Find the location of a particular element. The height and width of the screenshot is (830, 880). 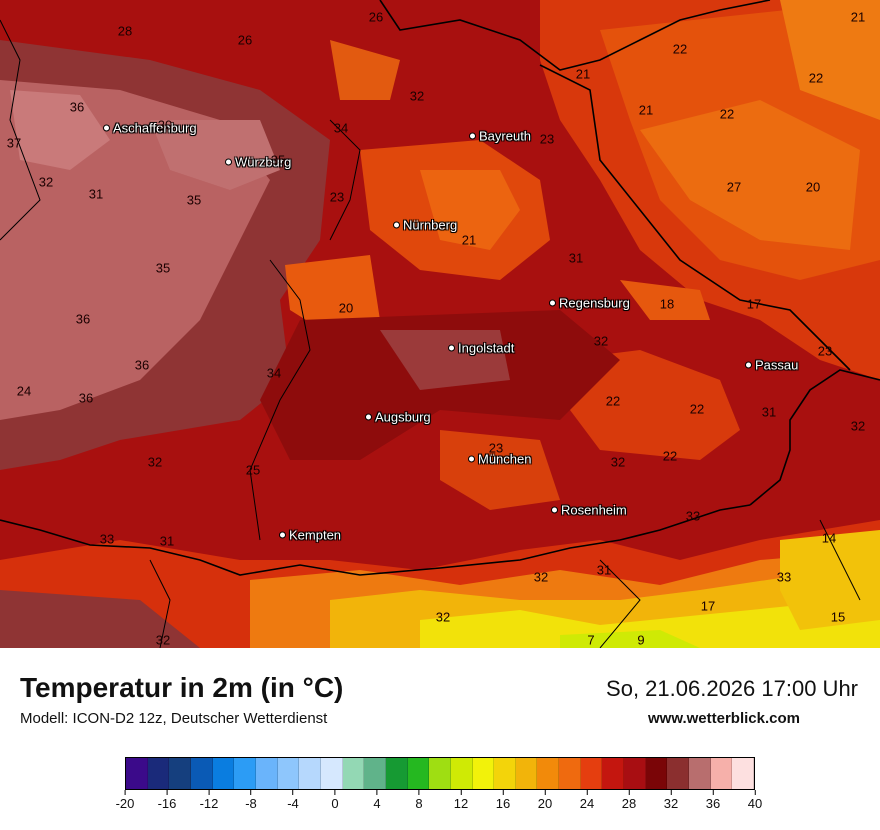

city-label: Kempten is located at coordinates (315, 535).